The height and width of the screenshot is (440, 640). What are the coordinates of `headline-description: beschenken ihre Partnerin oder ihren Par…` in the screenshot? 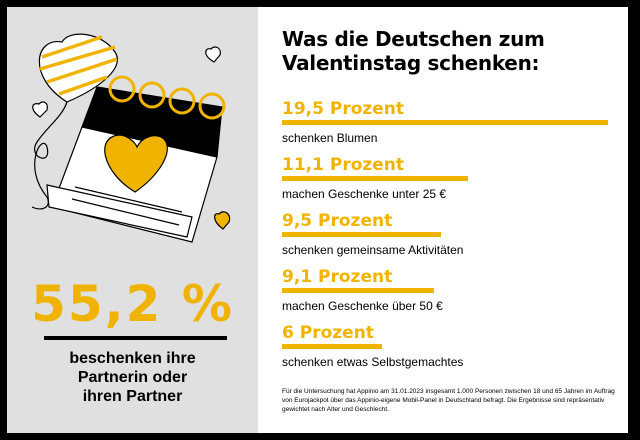 It's located at (132, 377).